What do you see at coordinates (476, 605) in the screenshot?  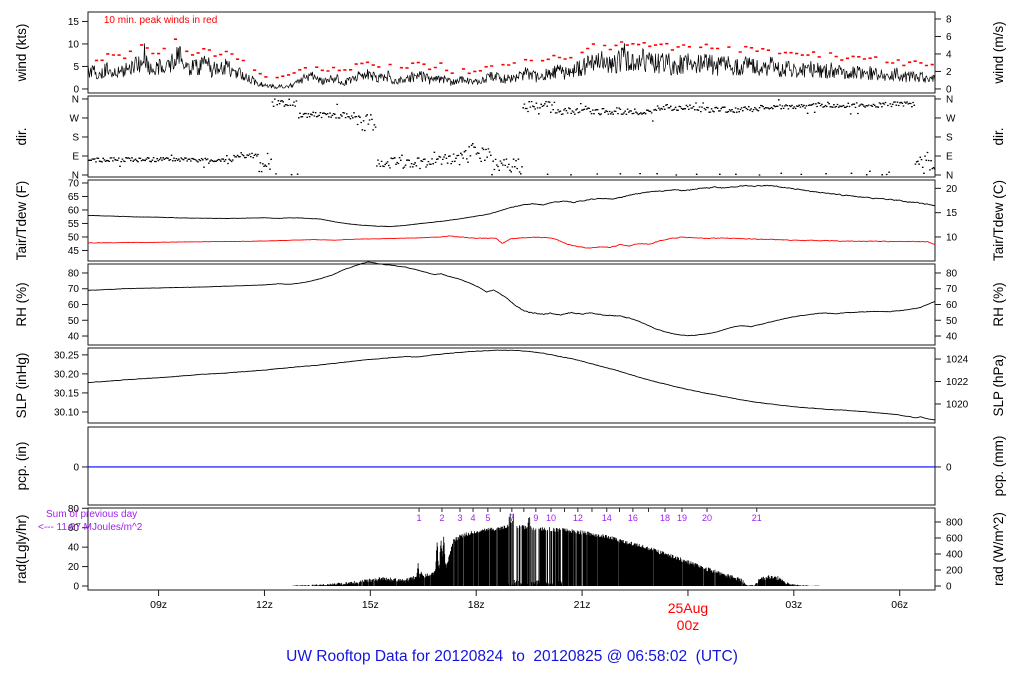 I see `x-tick-label: 18z` at bounding box center [476, 605].